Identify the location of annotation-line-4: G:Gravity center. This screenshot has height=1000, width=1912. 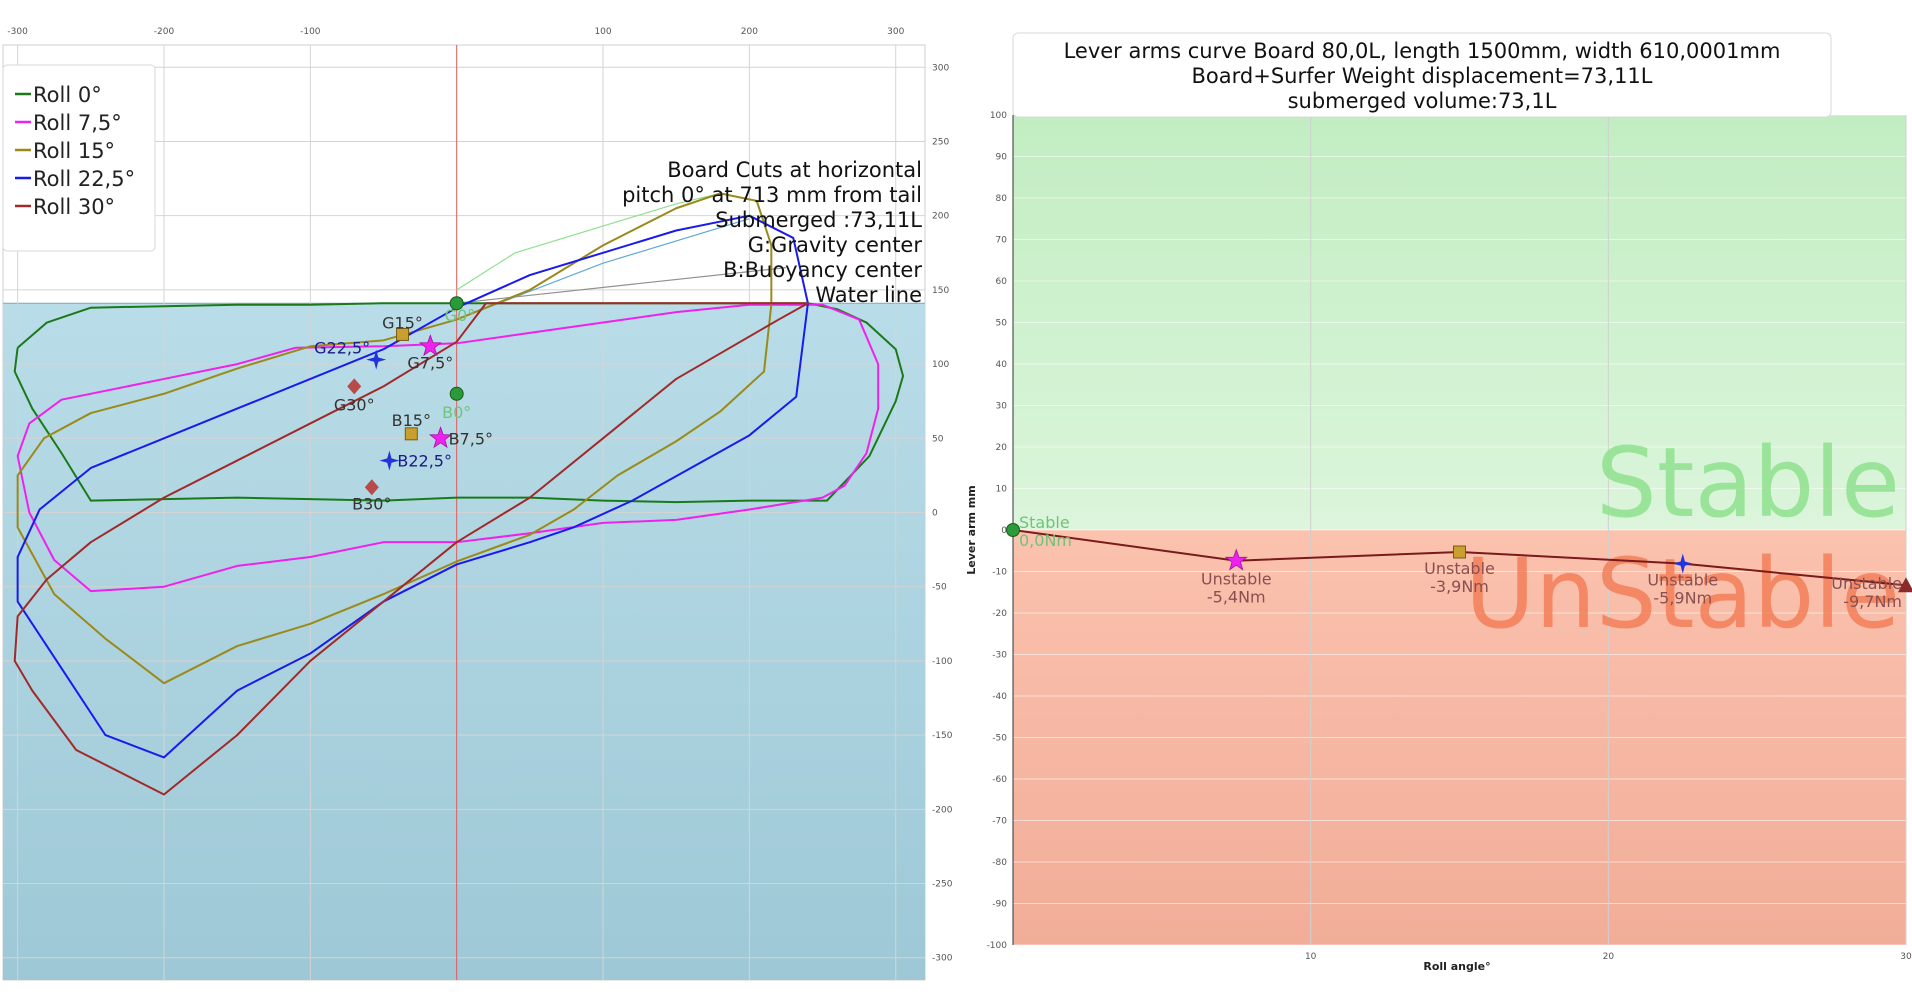
(835, 245).